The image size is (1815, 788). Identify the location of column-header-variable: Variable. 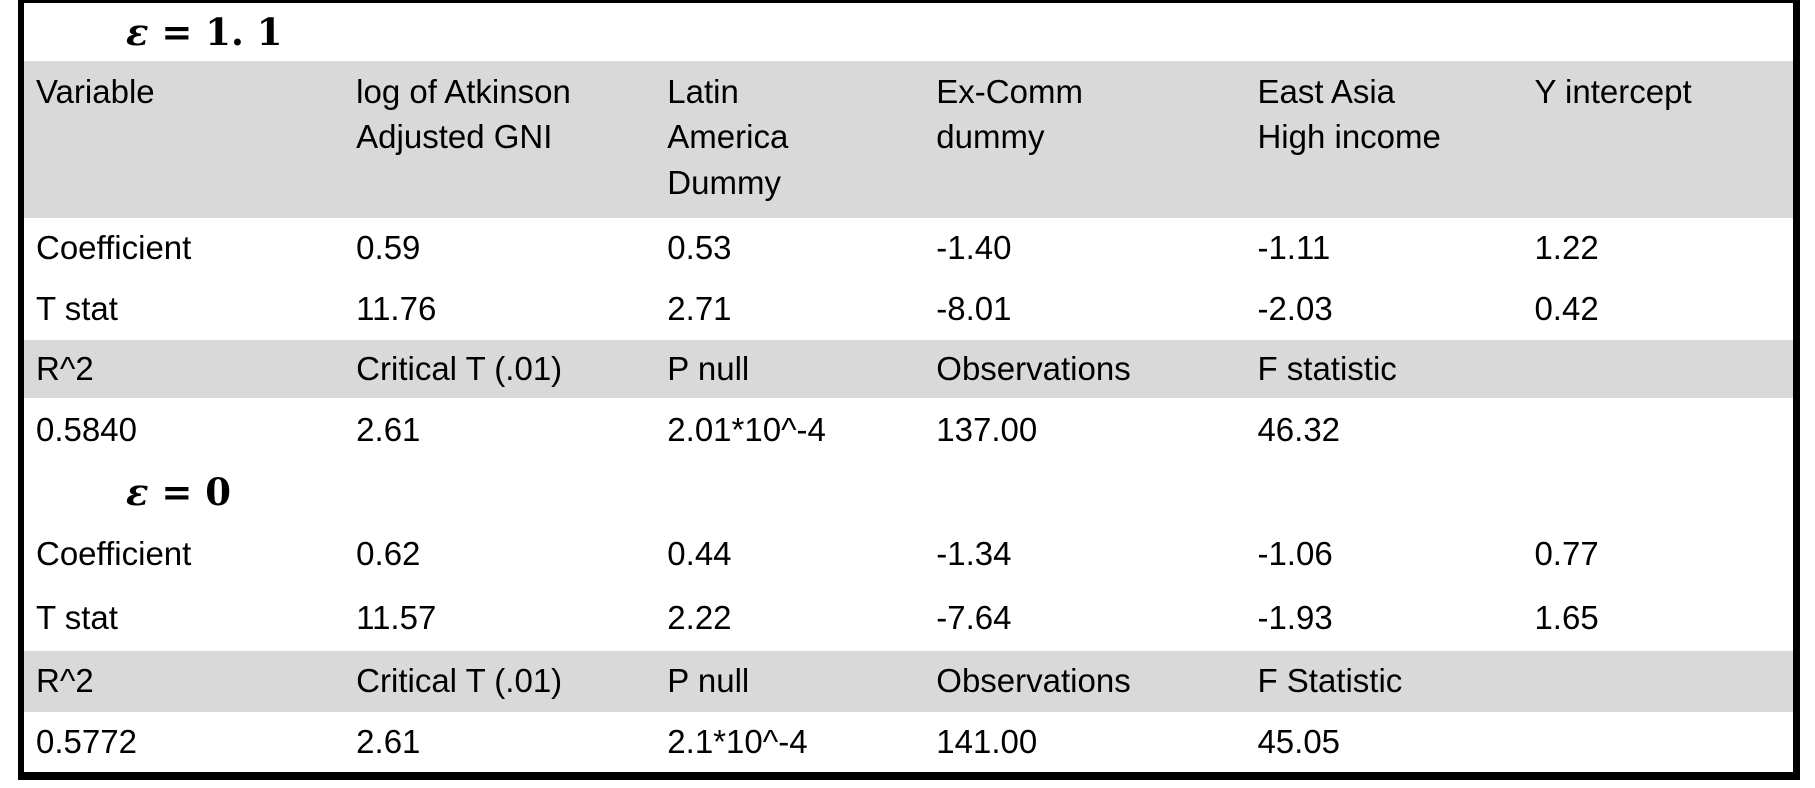
(183, 139).